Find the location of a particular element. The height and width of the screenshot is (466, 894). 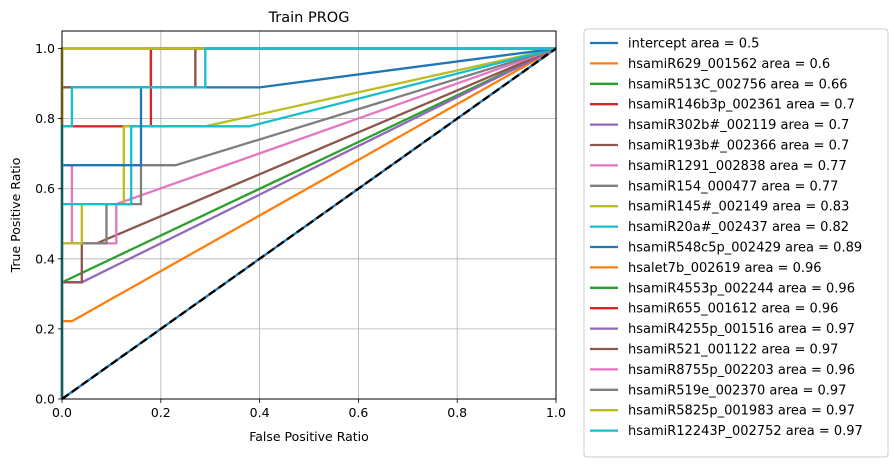

y-tick-label: 0.0 is located at coordinates (45, 399).